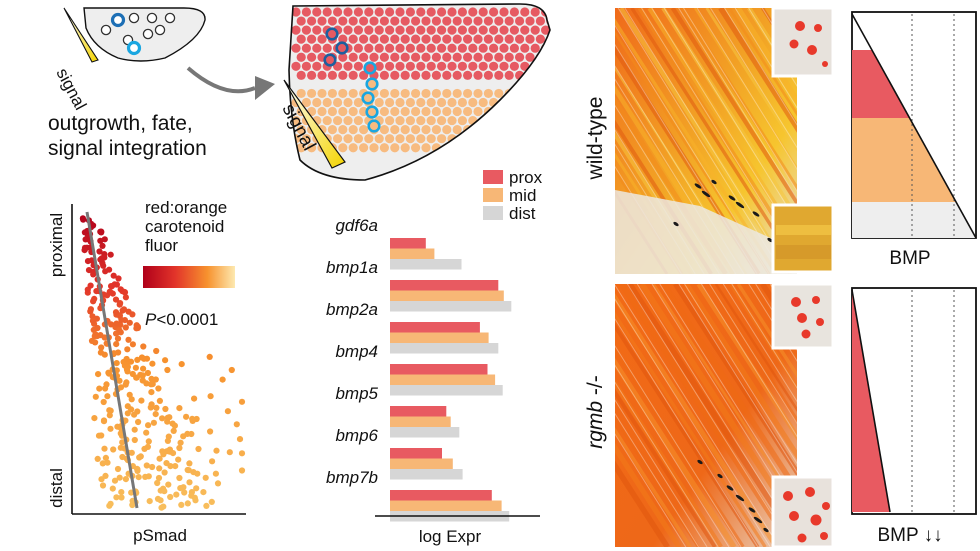  I want to click on bar-bmp1a-prox, so click(444, 285).